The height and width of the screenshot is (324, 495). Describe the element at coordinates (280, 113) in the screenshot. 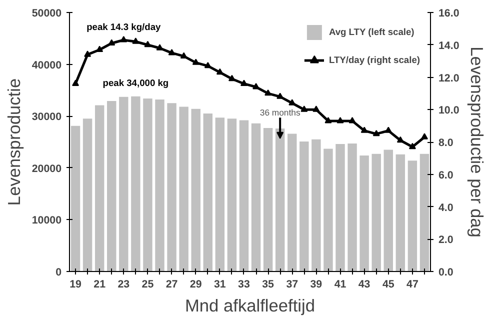

I see `annotation: 36 months` at that location.